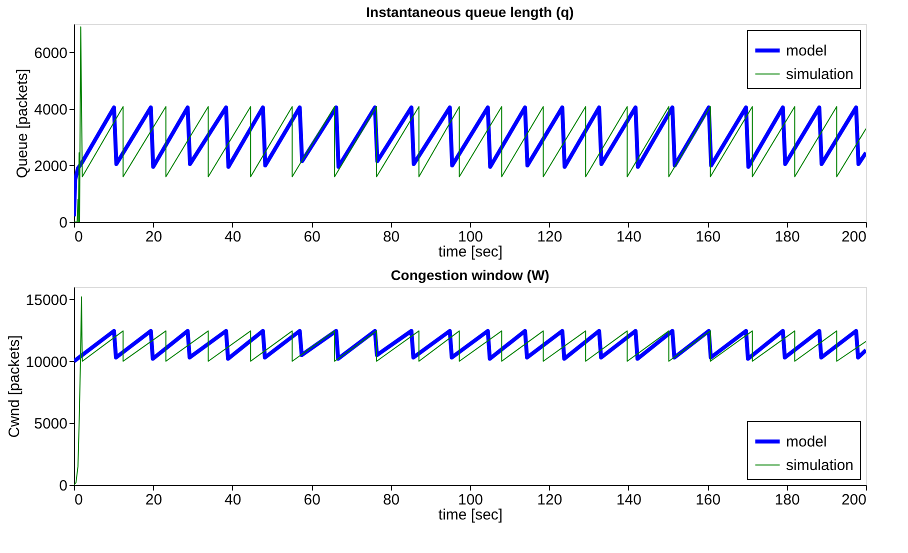  I want to click on y-tick-label: 6000, so click(51, 53).